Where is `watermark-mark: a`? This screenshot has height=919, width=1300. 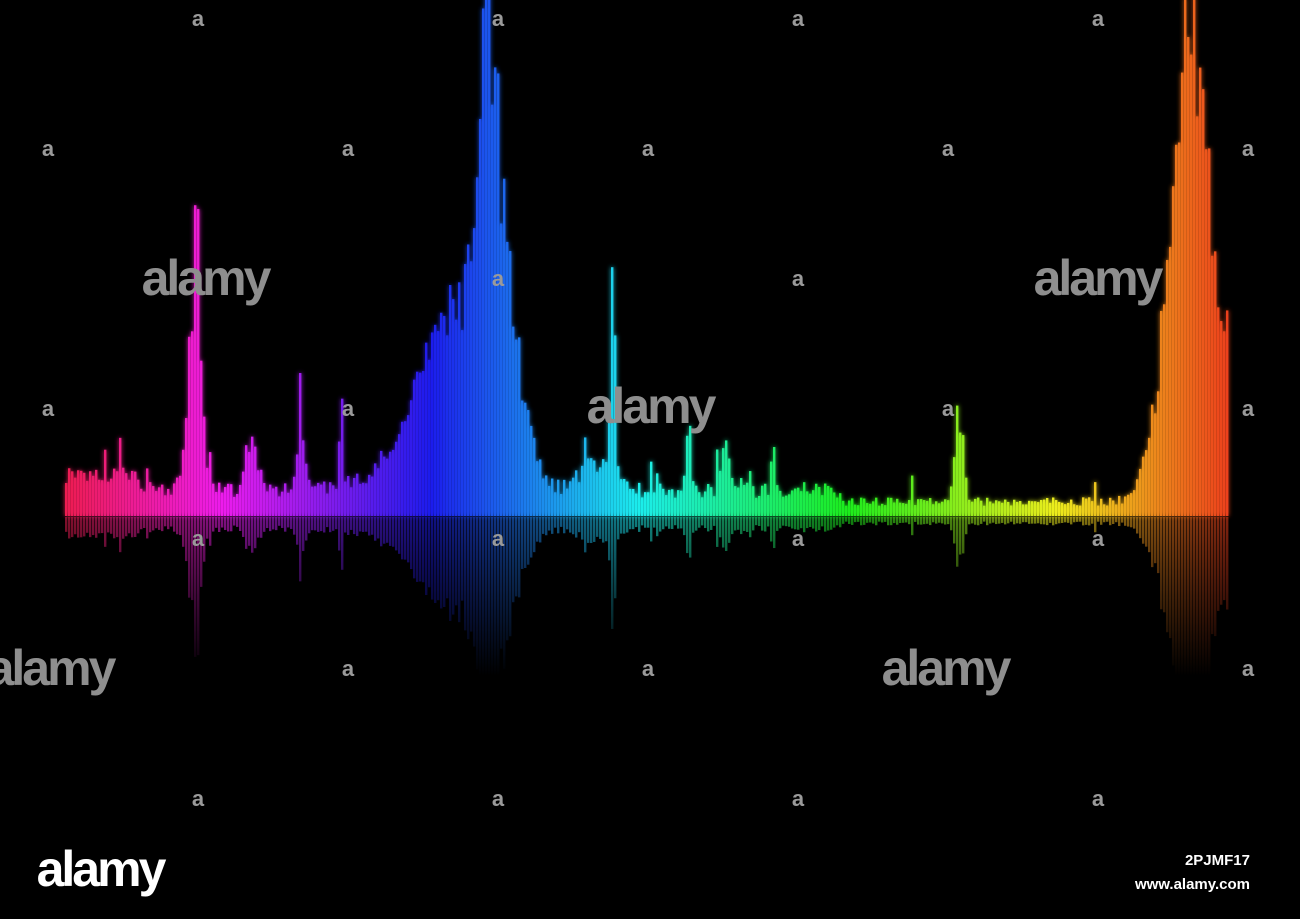 watermark-mark: a is located at coordinates (48, 408).